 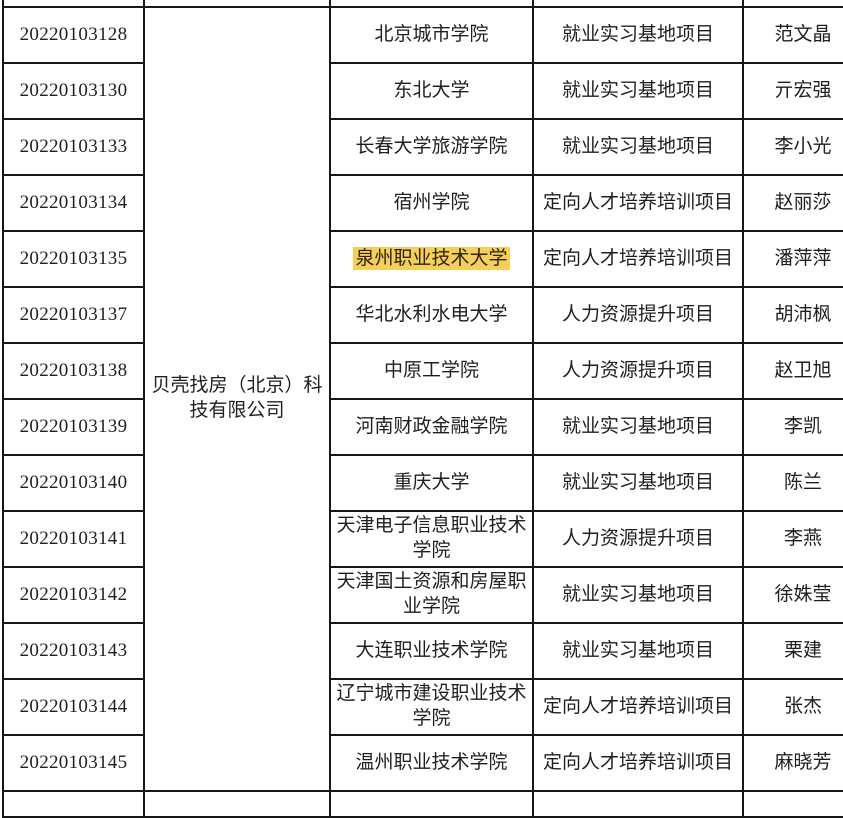 What do you see at coordinates (73, 203) in the screenshot?
I see `id-cell: 20220103134` at bounding box center [73, 203].